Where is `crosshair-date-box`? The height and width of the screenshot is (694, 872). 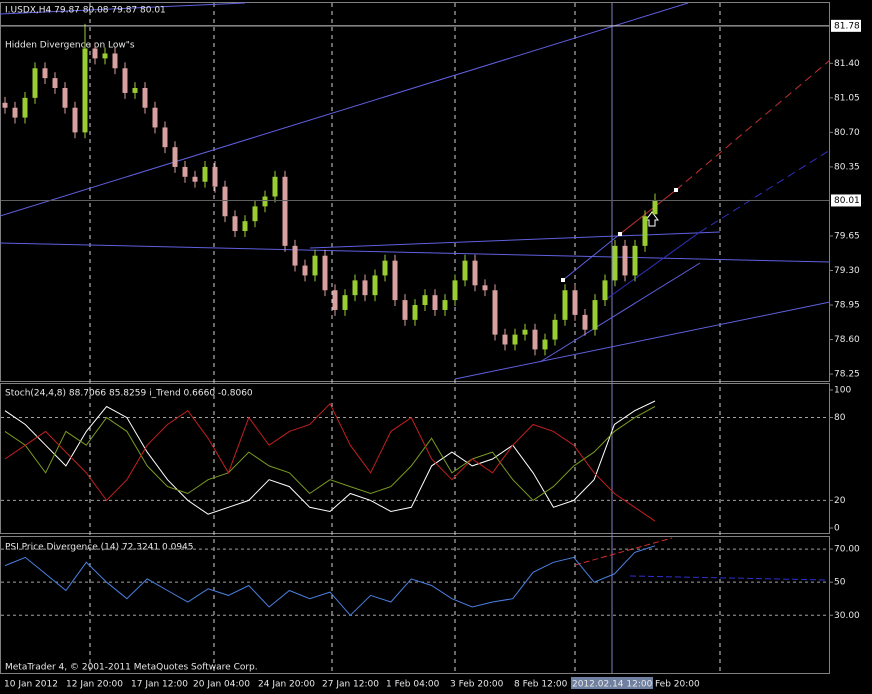 crosshair-date-box is located at coordinates (612, 683).